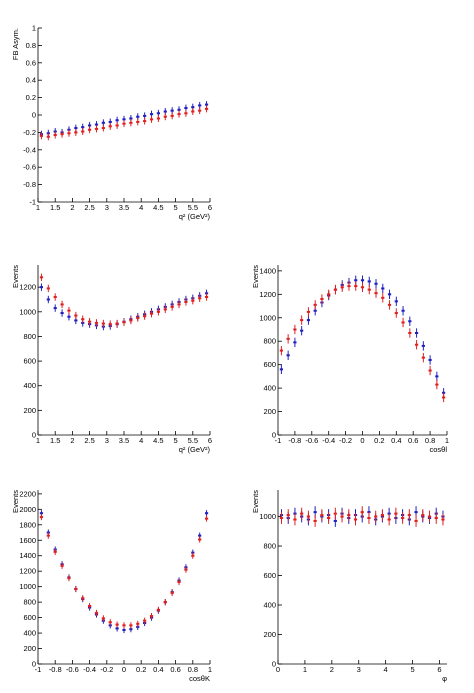 This screenshot has width=474, height=693. What do you see at coordinates (27, 586) in the screenshot?
I see `y-tick-label: 1000` at bounding box center [27, 586].